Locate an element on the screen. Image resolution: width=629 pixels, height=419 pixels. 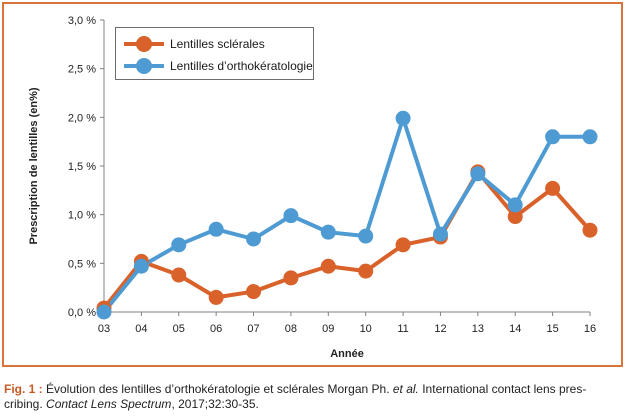
x-tick-label: 06 is located at coordinates (216, 329).